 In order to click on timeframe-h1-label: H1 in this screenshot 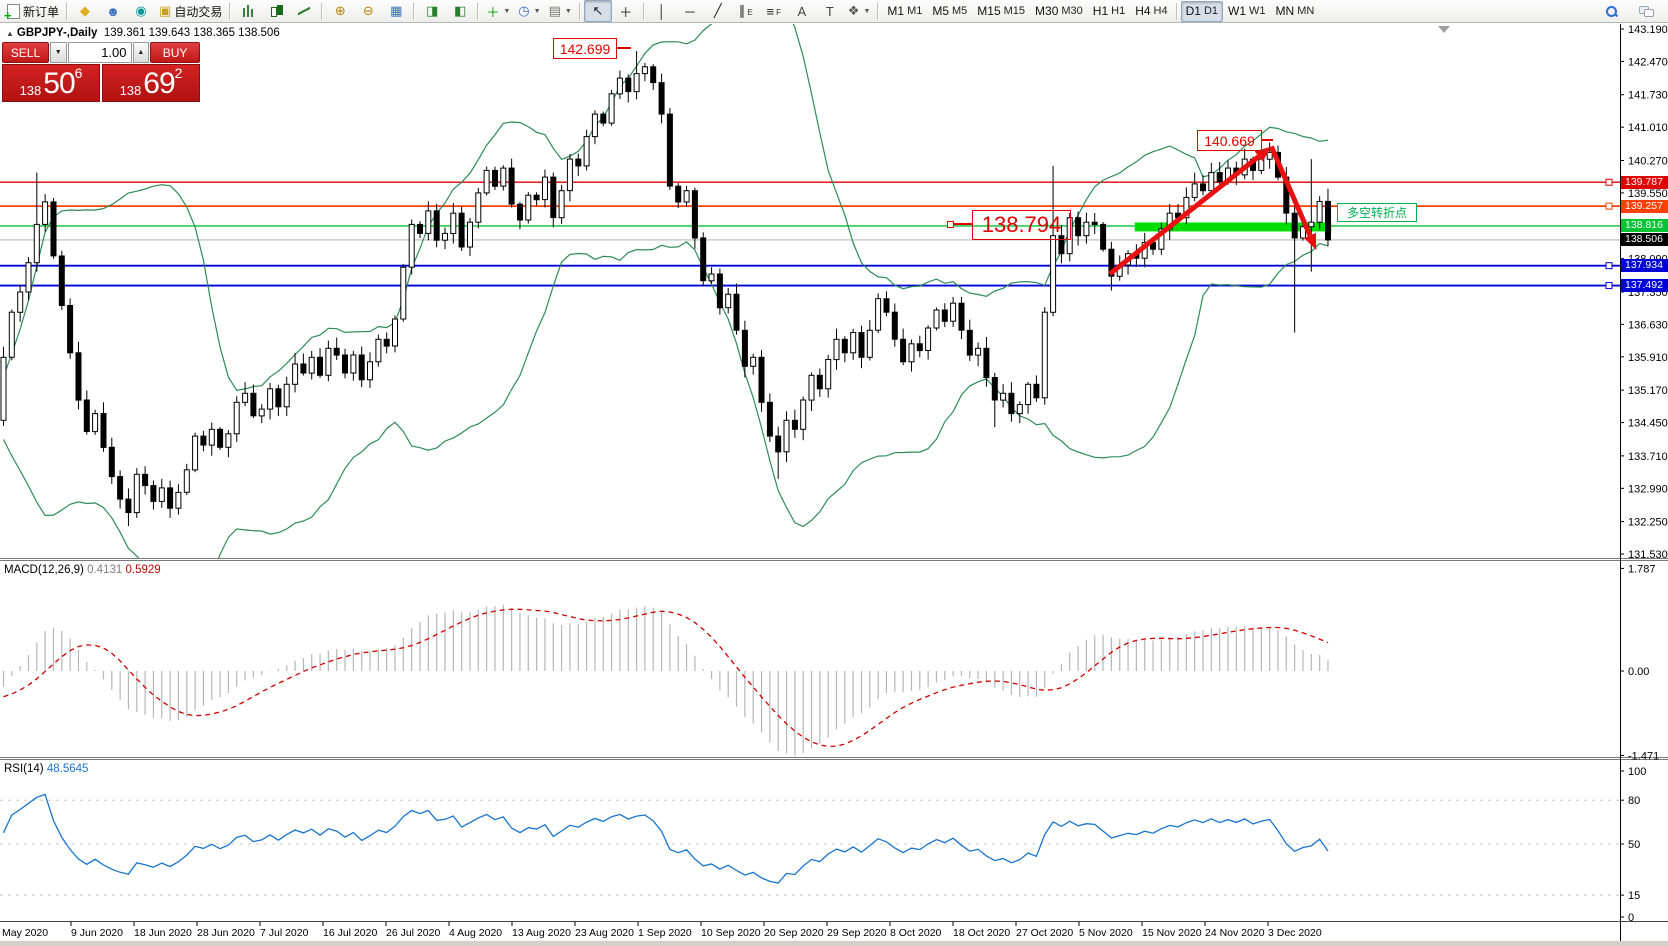, I will do `click(1118, 11)`.